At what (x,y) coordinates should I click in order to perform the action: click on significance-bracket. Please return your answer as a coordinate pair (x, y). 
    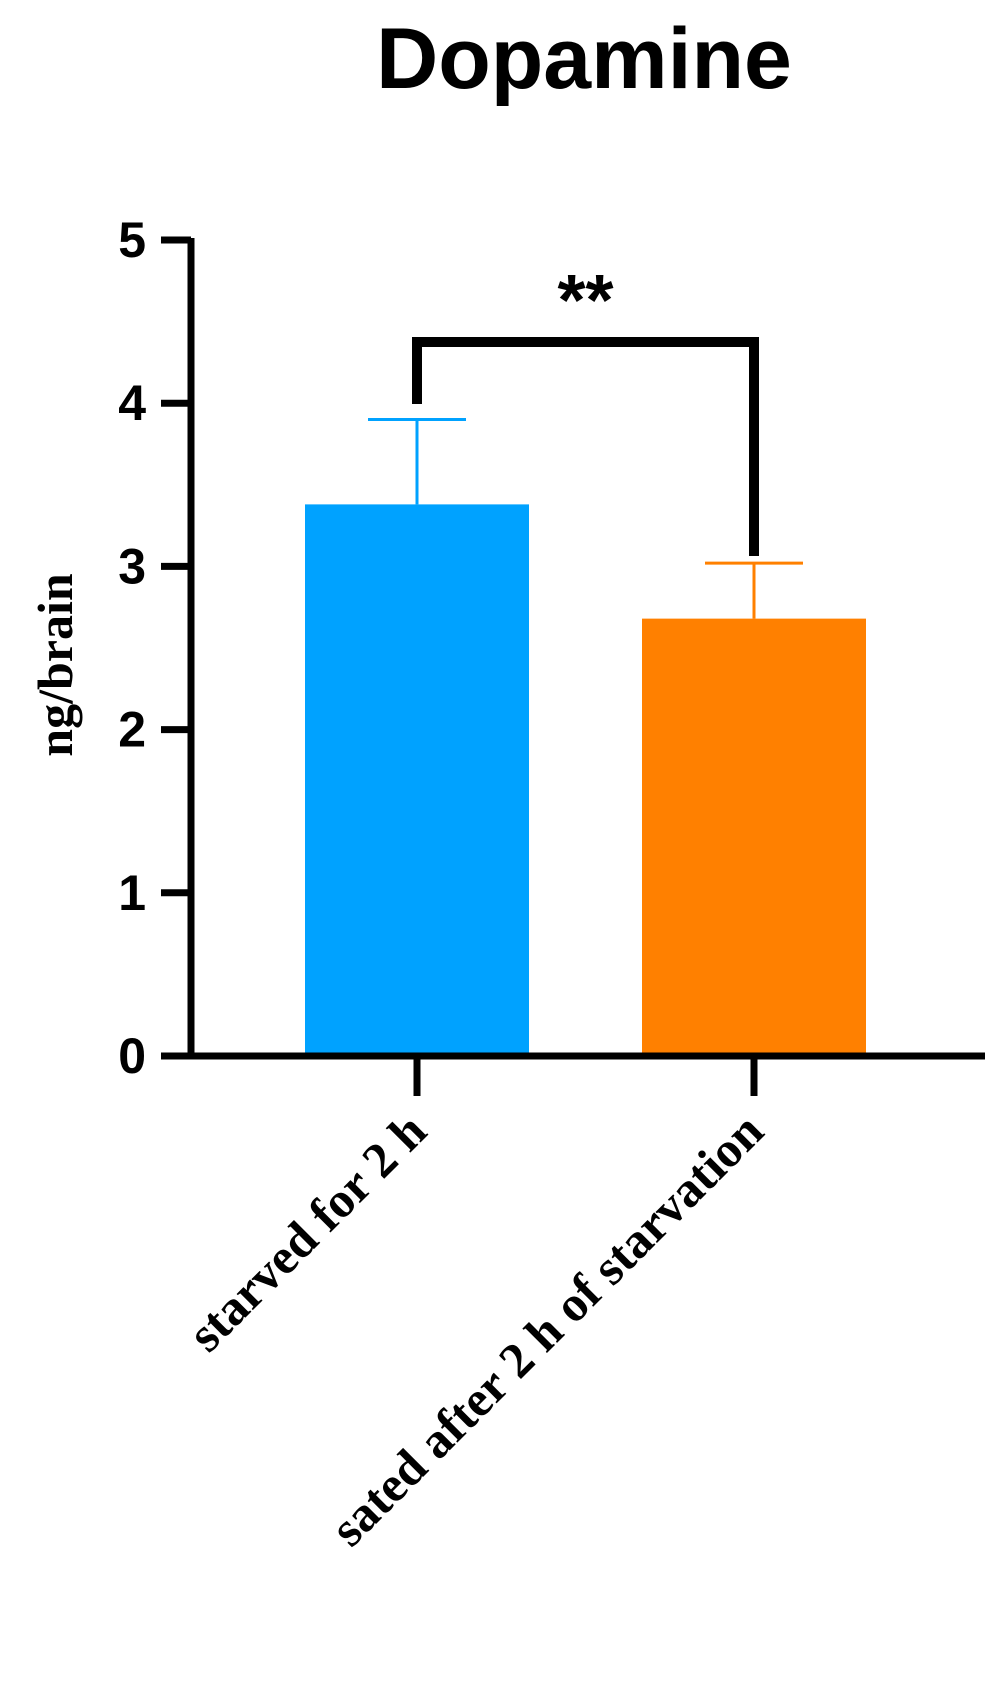
    Looking at the image, I should click on (585, 446).